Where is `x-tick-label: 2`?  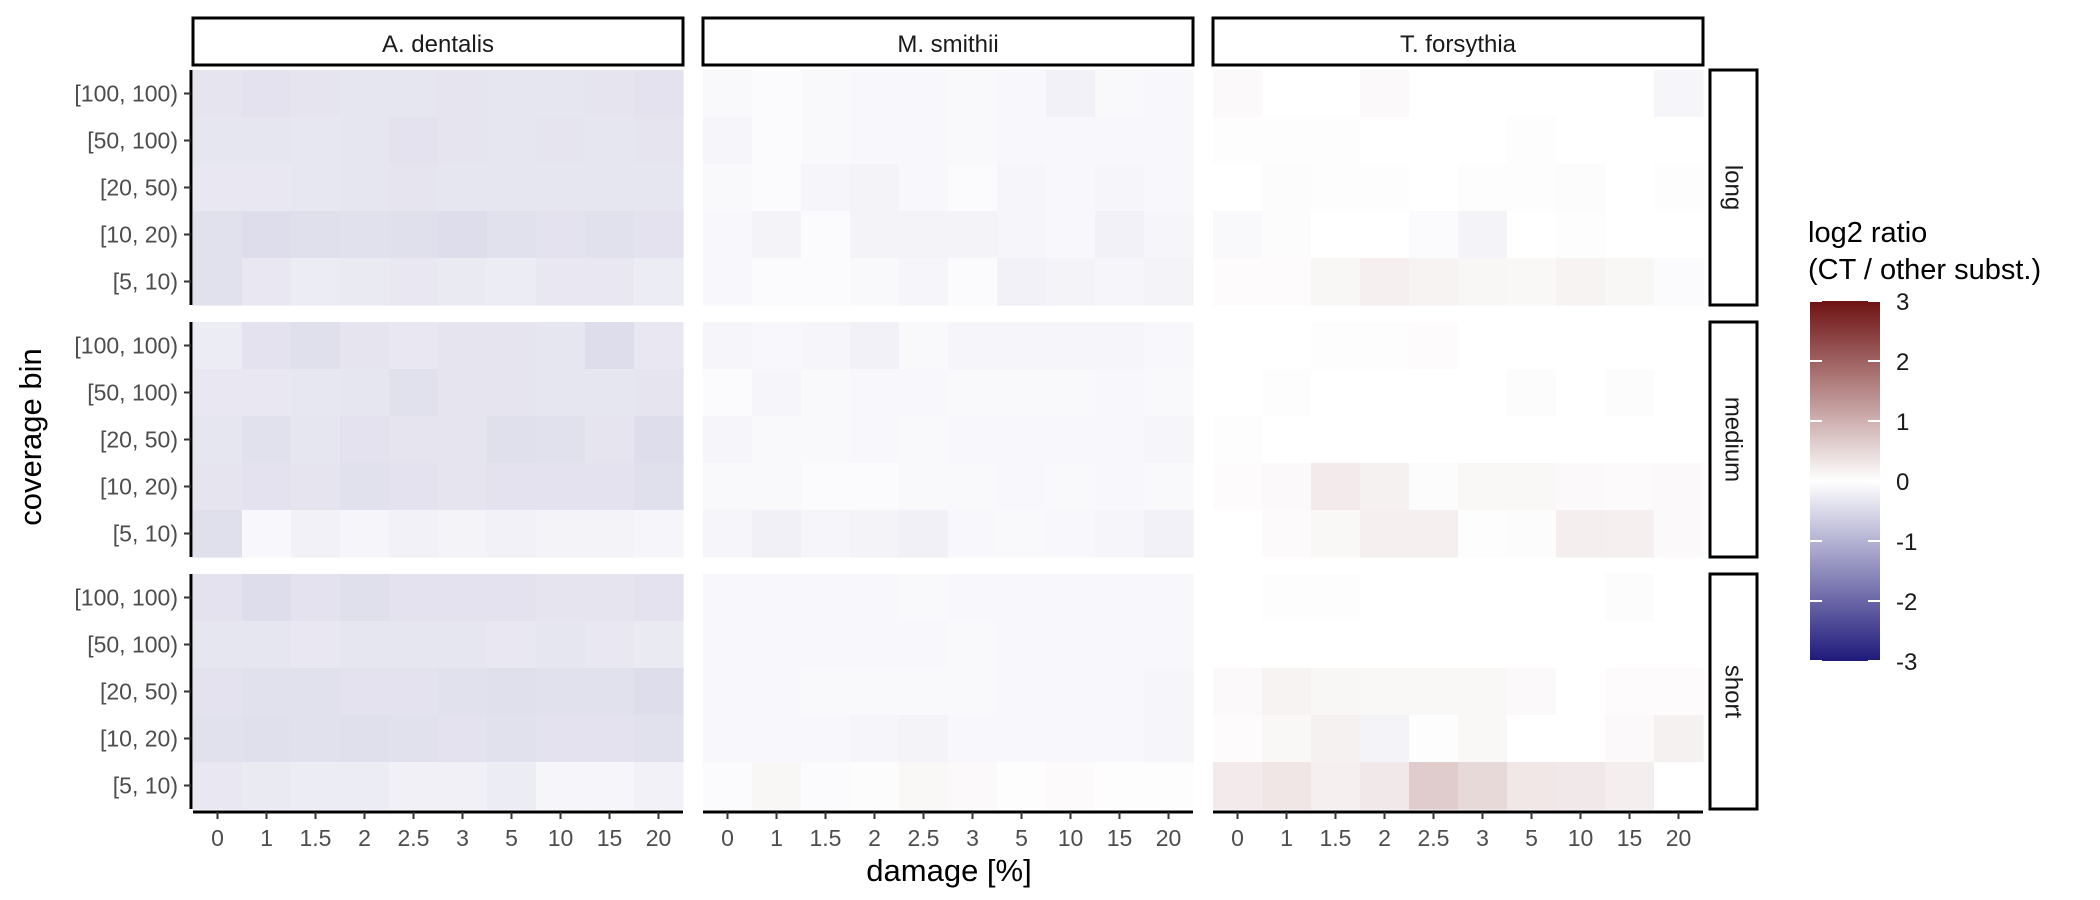 x-tick-label: 2 is located at coordinates (874, 838).